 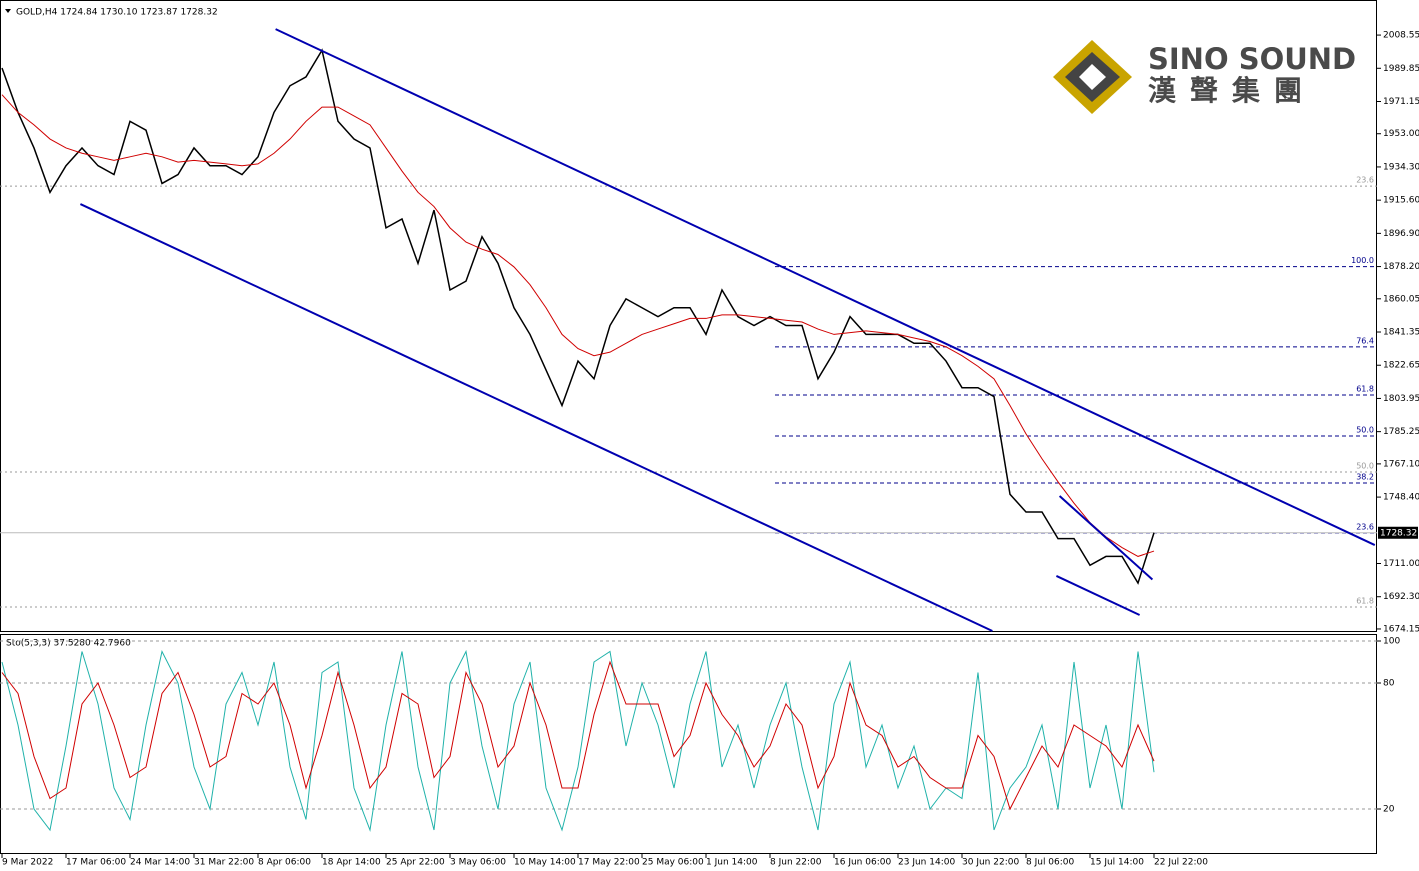 What do you see at coordinates (1365, 477) in the screenshot?
I see `fib-label: 38.2` at bounding box center [1365, 477].